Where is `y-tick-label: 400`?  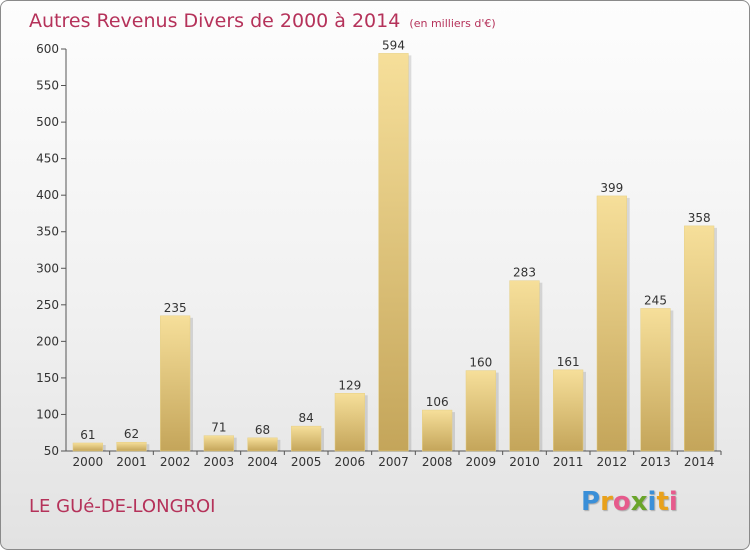 y-tick-label: 400 is located at coordinates (47, 195).